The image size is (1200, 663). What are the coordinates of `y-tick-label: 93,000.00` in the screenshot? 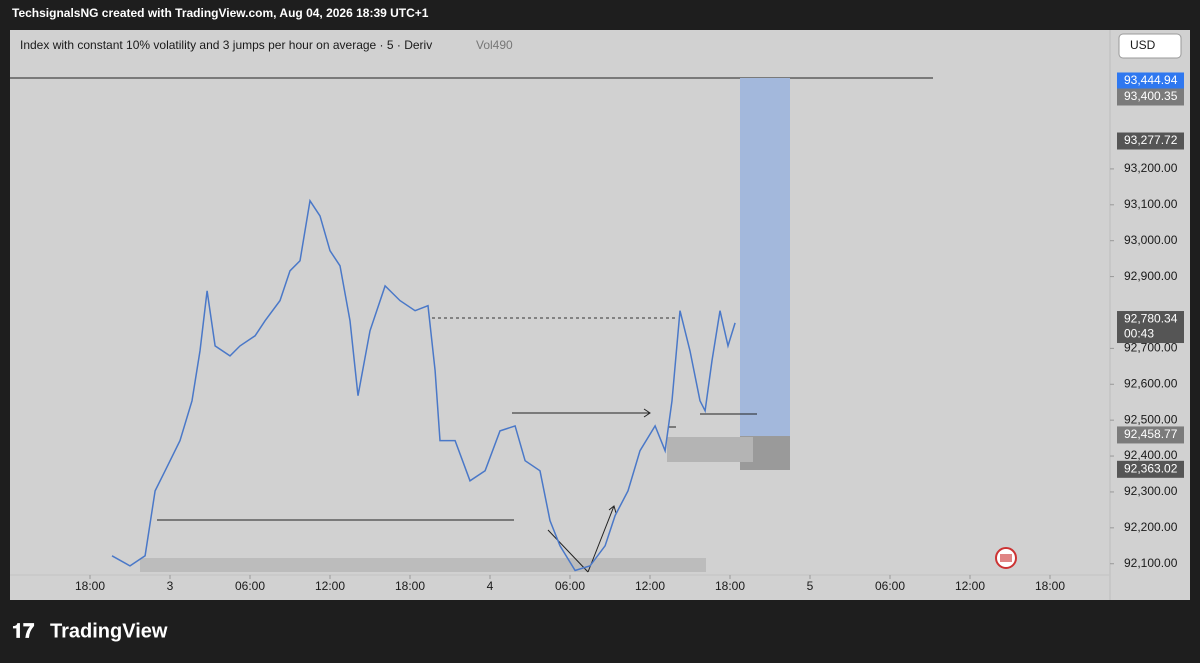 It's located at (1151, 240).